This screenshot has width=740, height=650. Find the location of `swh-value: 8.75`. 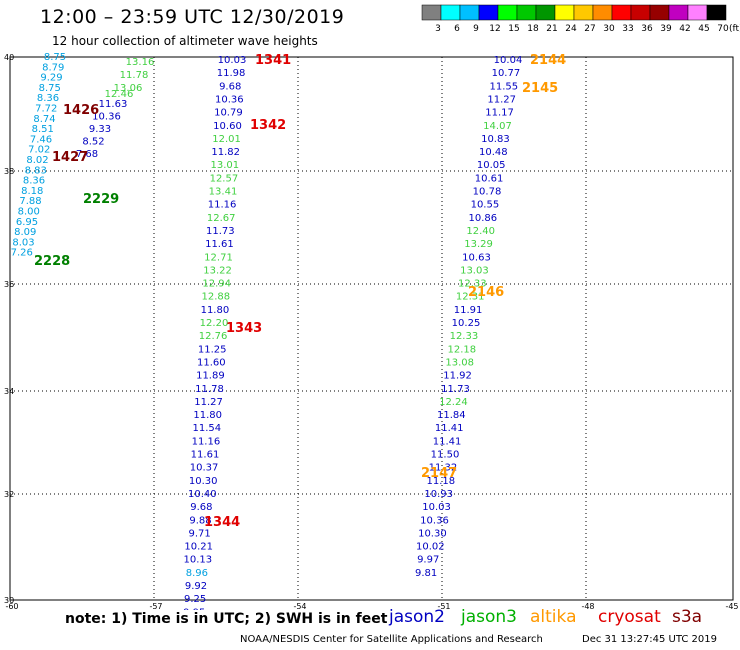

swh-value: 8.75 is located at coordinates (55, 57).